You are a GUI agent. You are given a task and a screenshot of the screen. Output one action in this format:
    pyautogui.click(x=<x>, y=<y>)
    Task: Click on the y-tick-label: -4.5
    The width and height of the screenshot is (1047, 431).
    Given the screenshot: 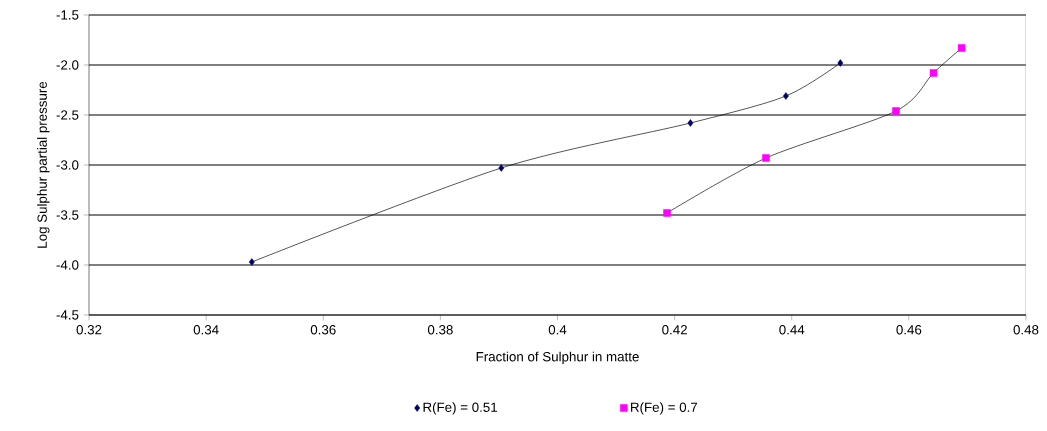 What is the action you would take?
    pyautogui.click(x=67, y=315)
    